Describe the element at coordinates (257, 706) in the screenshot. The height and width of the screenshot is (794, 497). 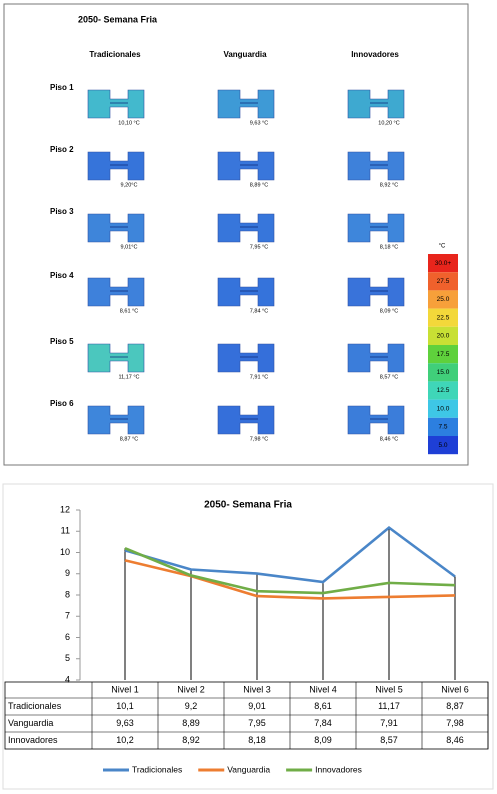
I see `table-value: 9,01` at that location.